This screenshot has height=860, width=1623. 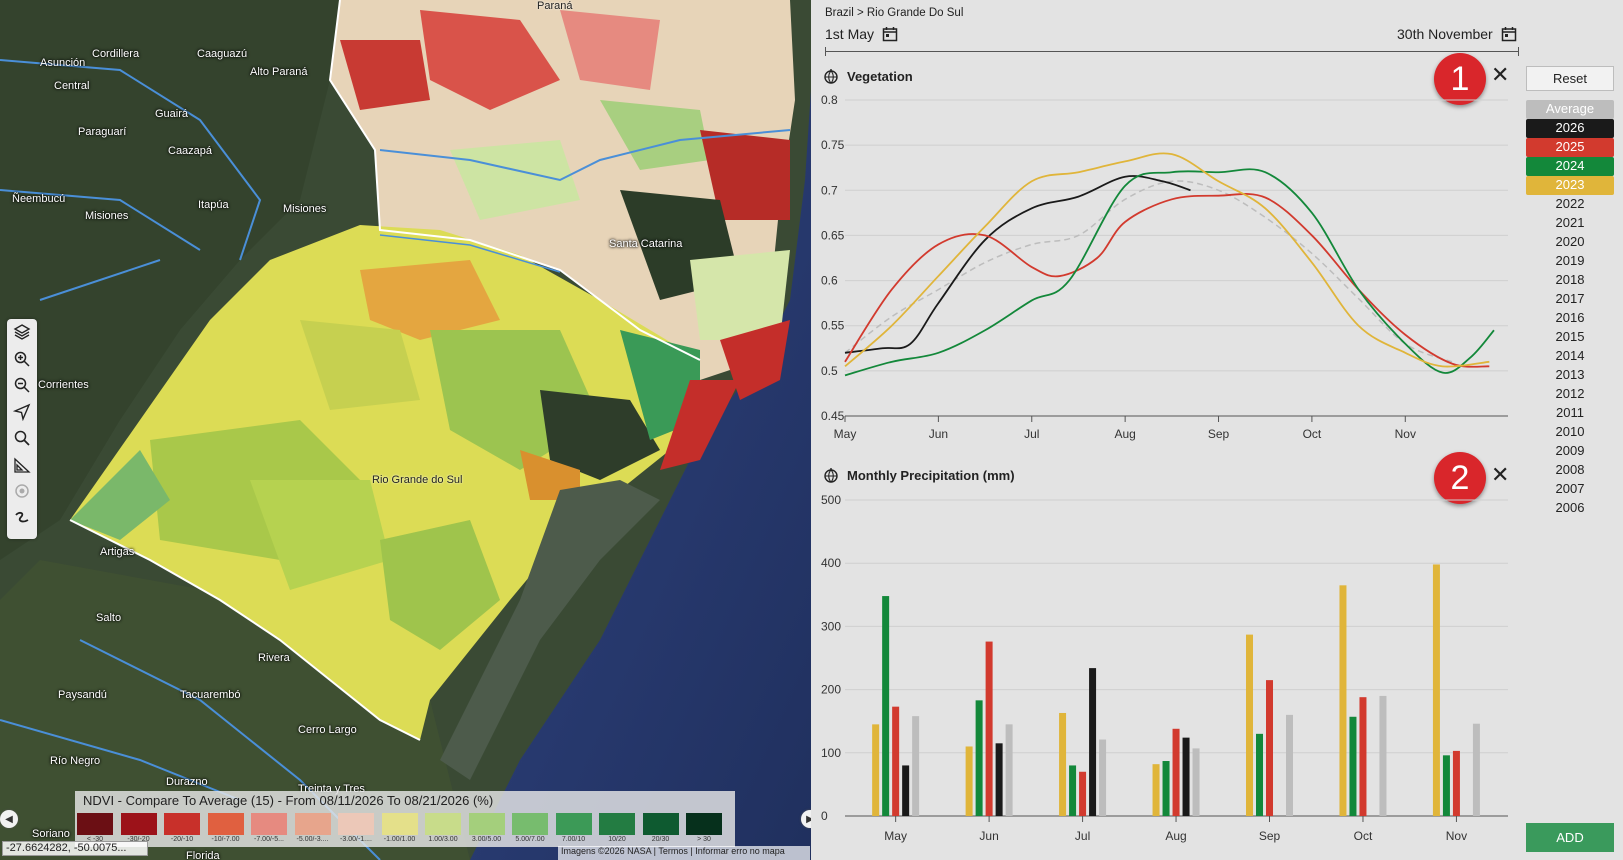 What do you see at coordinates (1570, 147) in the screenshot?
I see `year-option: 2025` at bounding box center [1570, 147].